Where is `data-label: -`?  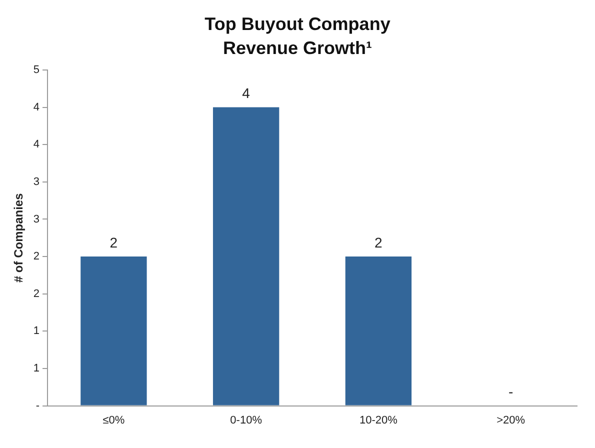 data-label: - is located at coordinates (511, 392).